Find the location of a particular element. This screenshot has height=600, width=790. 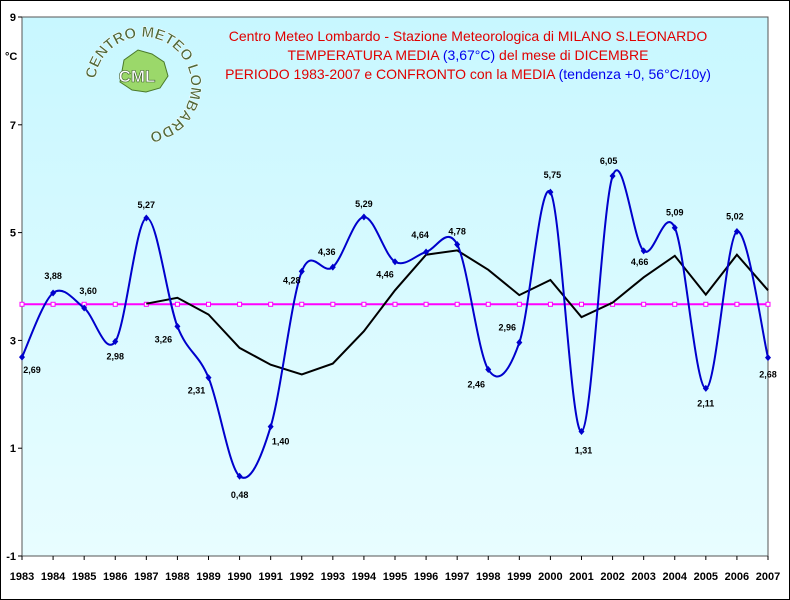

logo-map-shape is located at coordinates (144, 71).